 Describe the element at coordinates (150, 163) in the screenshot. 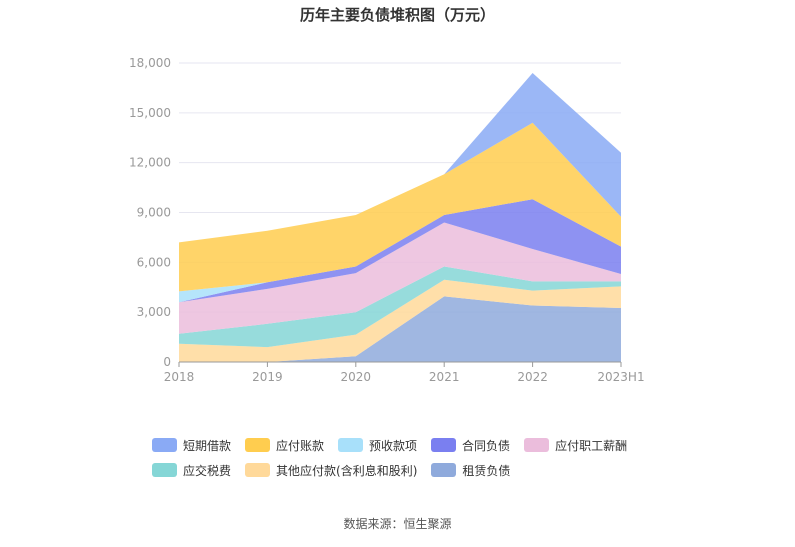

I see `y-tick-label: 12,000` at that location.